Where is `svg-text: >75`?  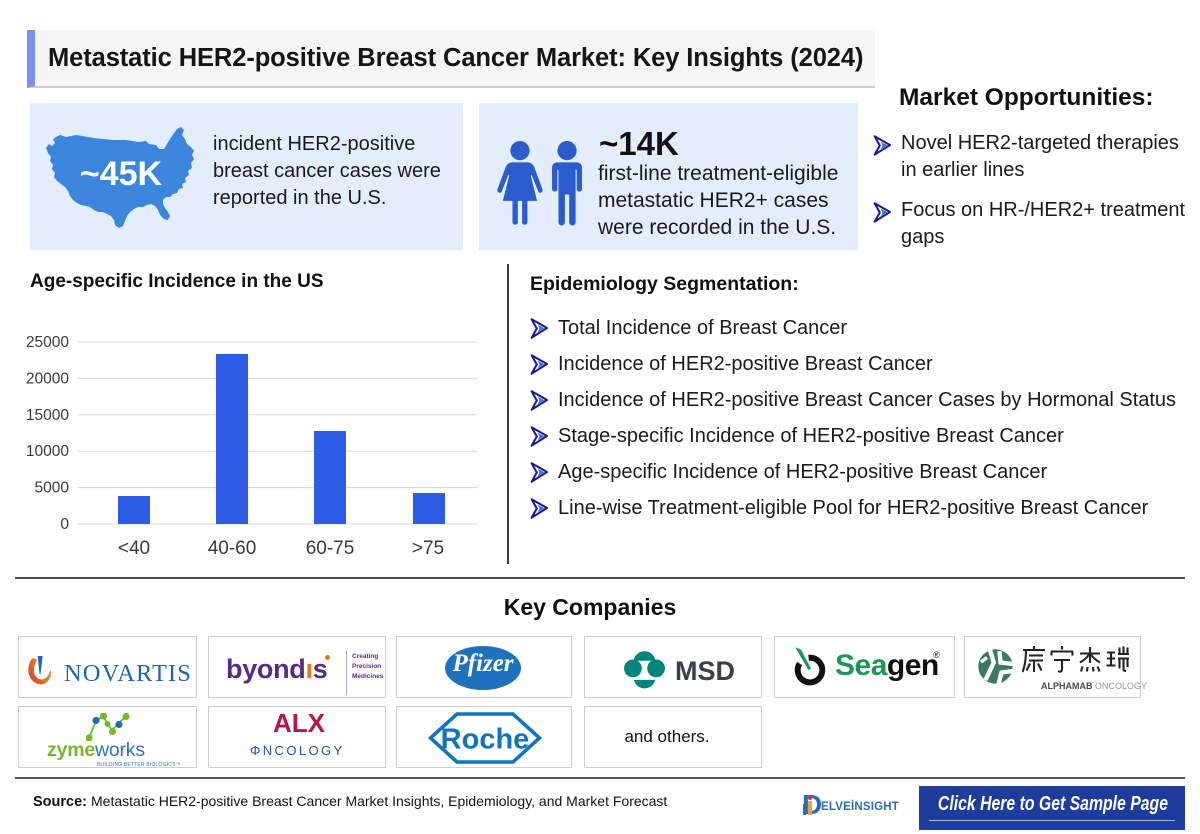 svg-text: >75 is located at coordinates (428, 548).